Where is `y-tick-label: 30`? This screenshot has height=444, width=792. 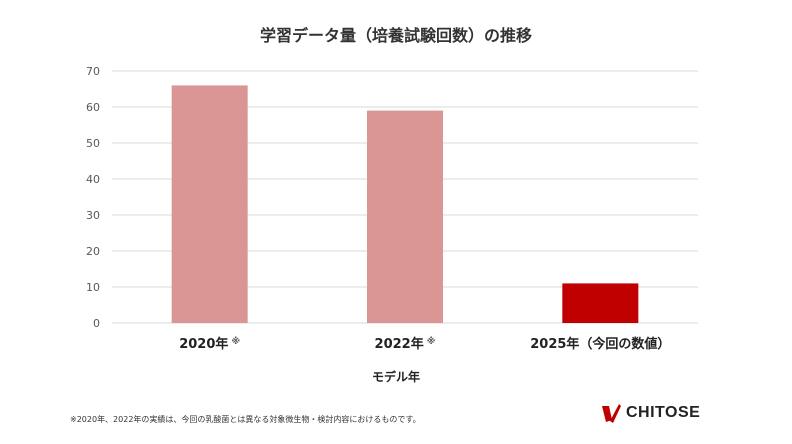 y-tick-label: 30 is located at coordinates (93, 215).